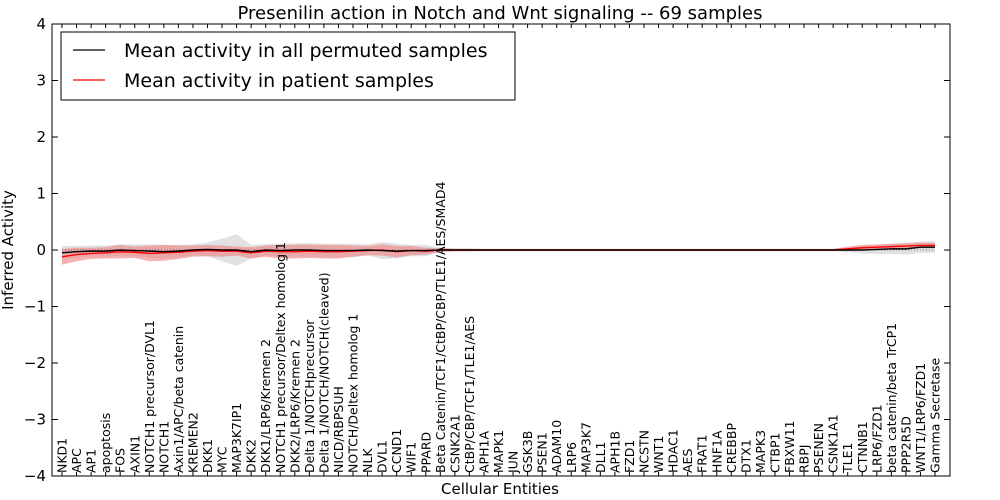 This screenshot has height=500, width=1000. What do you see at coordinates (35, 307) in the screenshot?
I see `y-tick-label: −1` at bounding box center [35, 307].